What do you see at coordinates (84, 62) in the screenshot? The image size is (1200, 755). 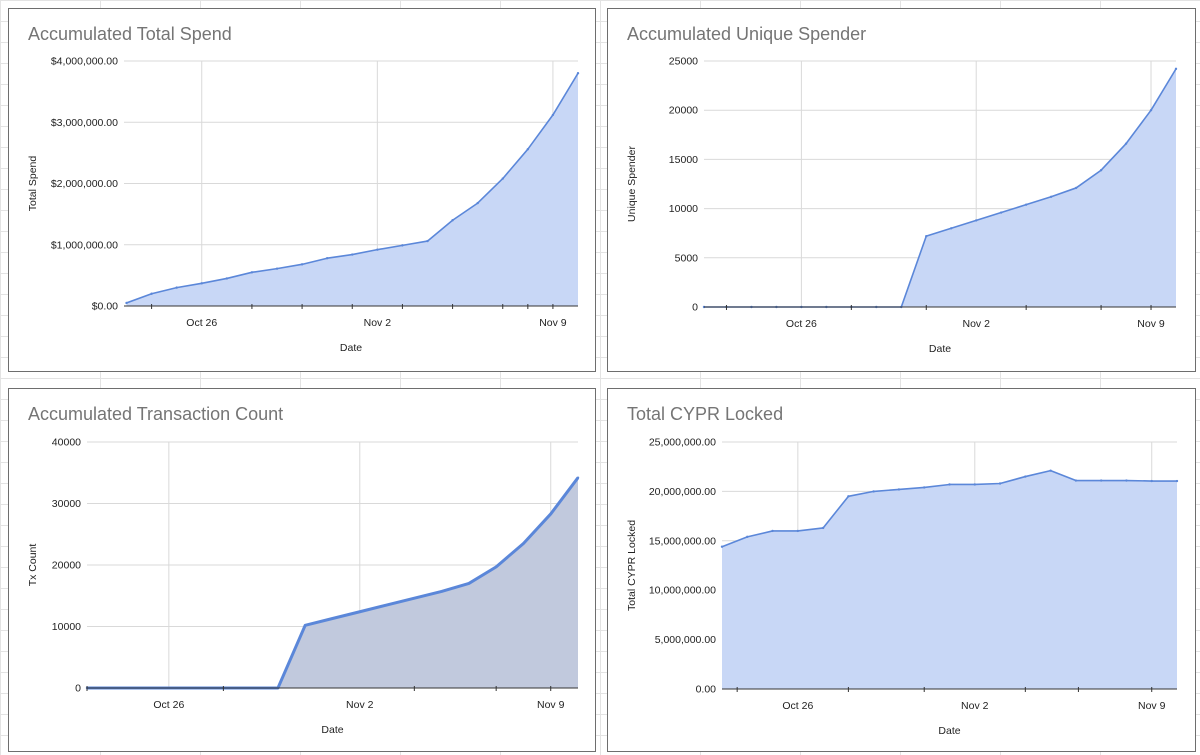 I see `y-tick-label: $4,000,000.00` at bounding box center [84, 62].